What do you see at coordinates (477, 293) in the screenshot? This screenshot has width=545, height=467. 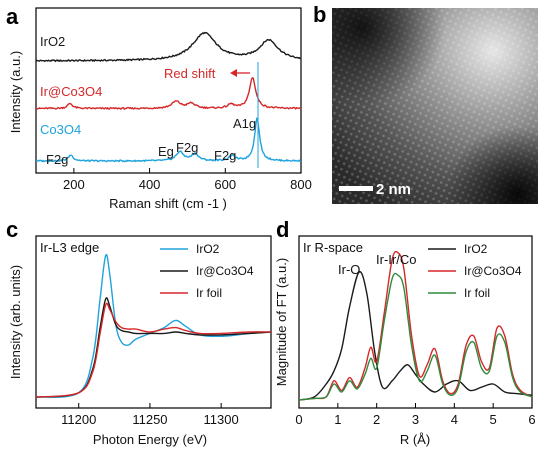 I see `ft-legend-label-ir-foil: Ir foil` at bounding box center [477, 293].